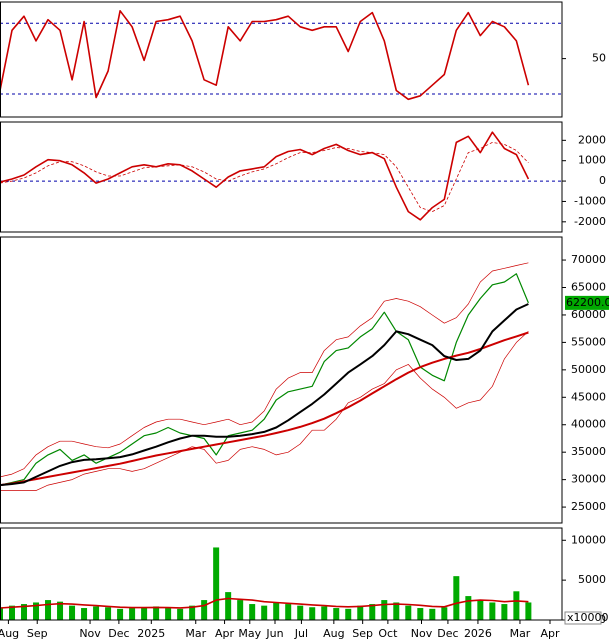  I want to click on y-tick-label: 70000, so click(588, 259).